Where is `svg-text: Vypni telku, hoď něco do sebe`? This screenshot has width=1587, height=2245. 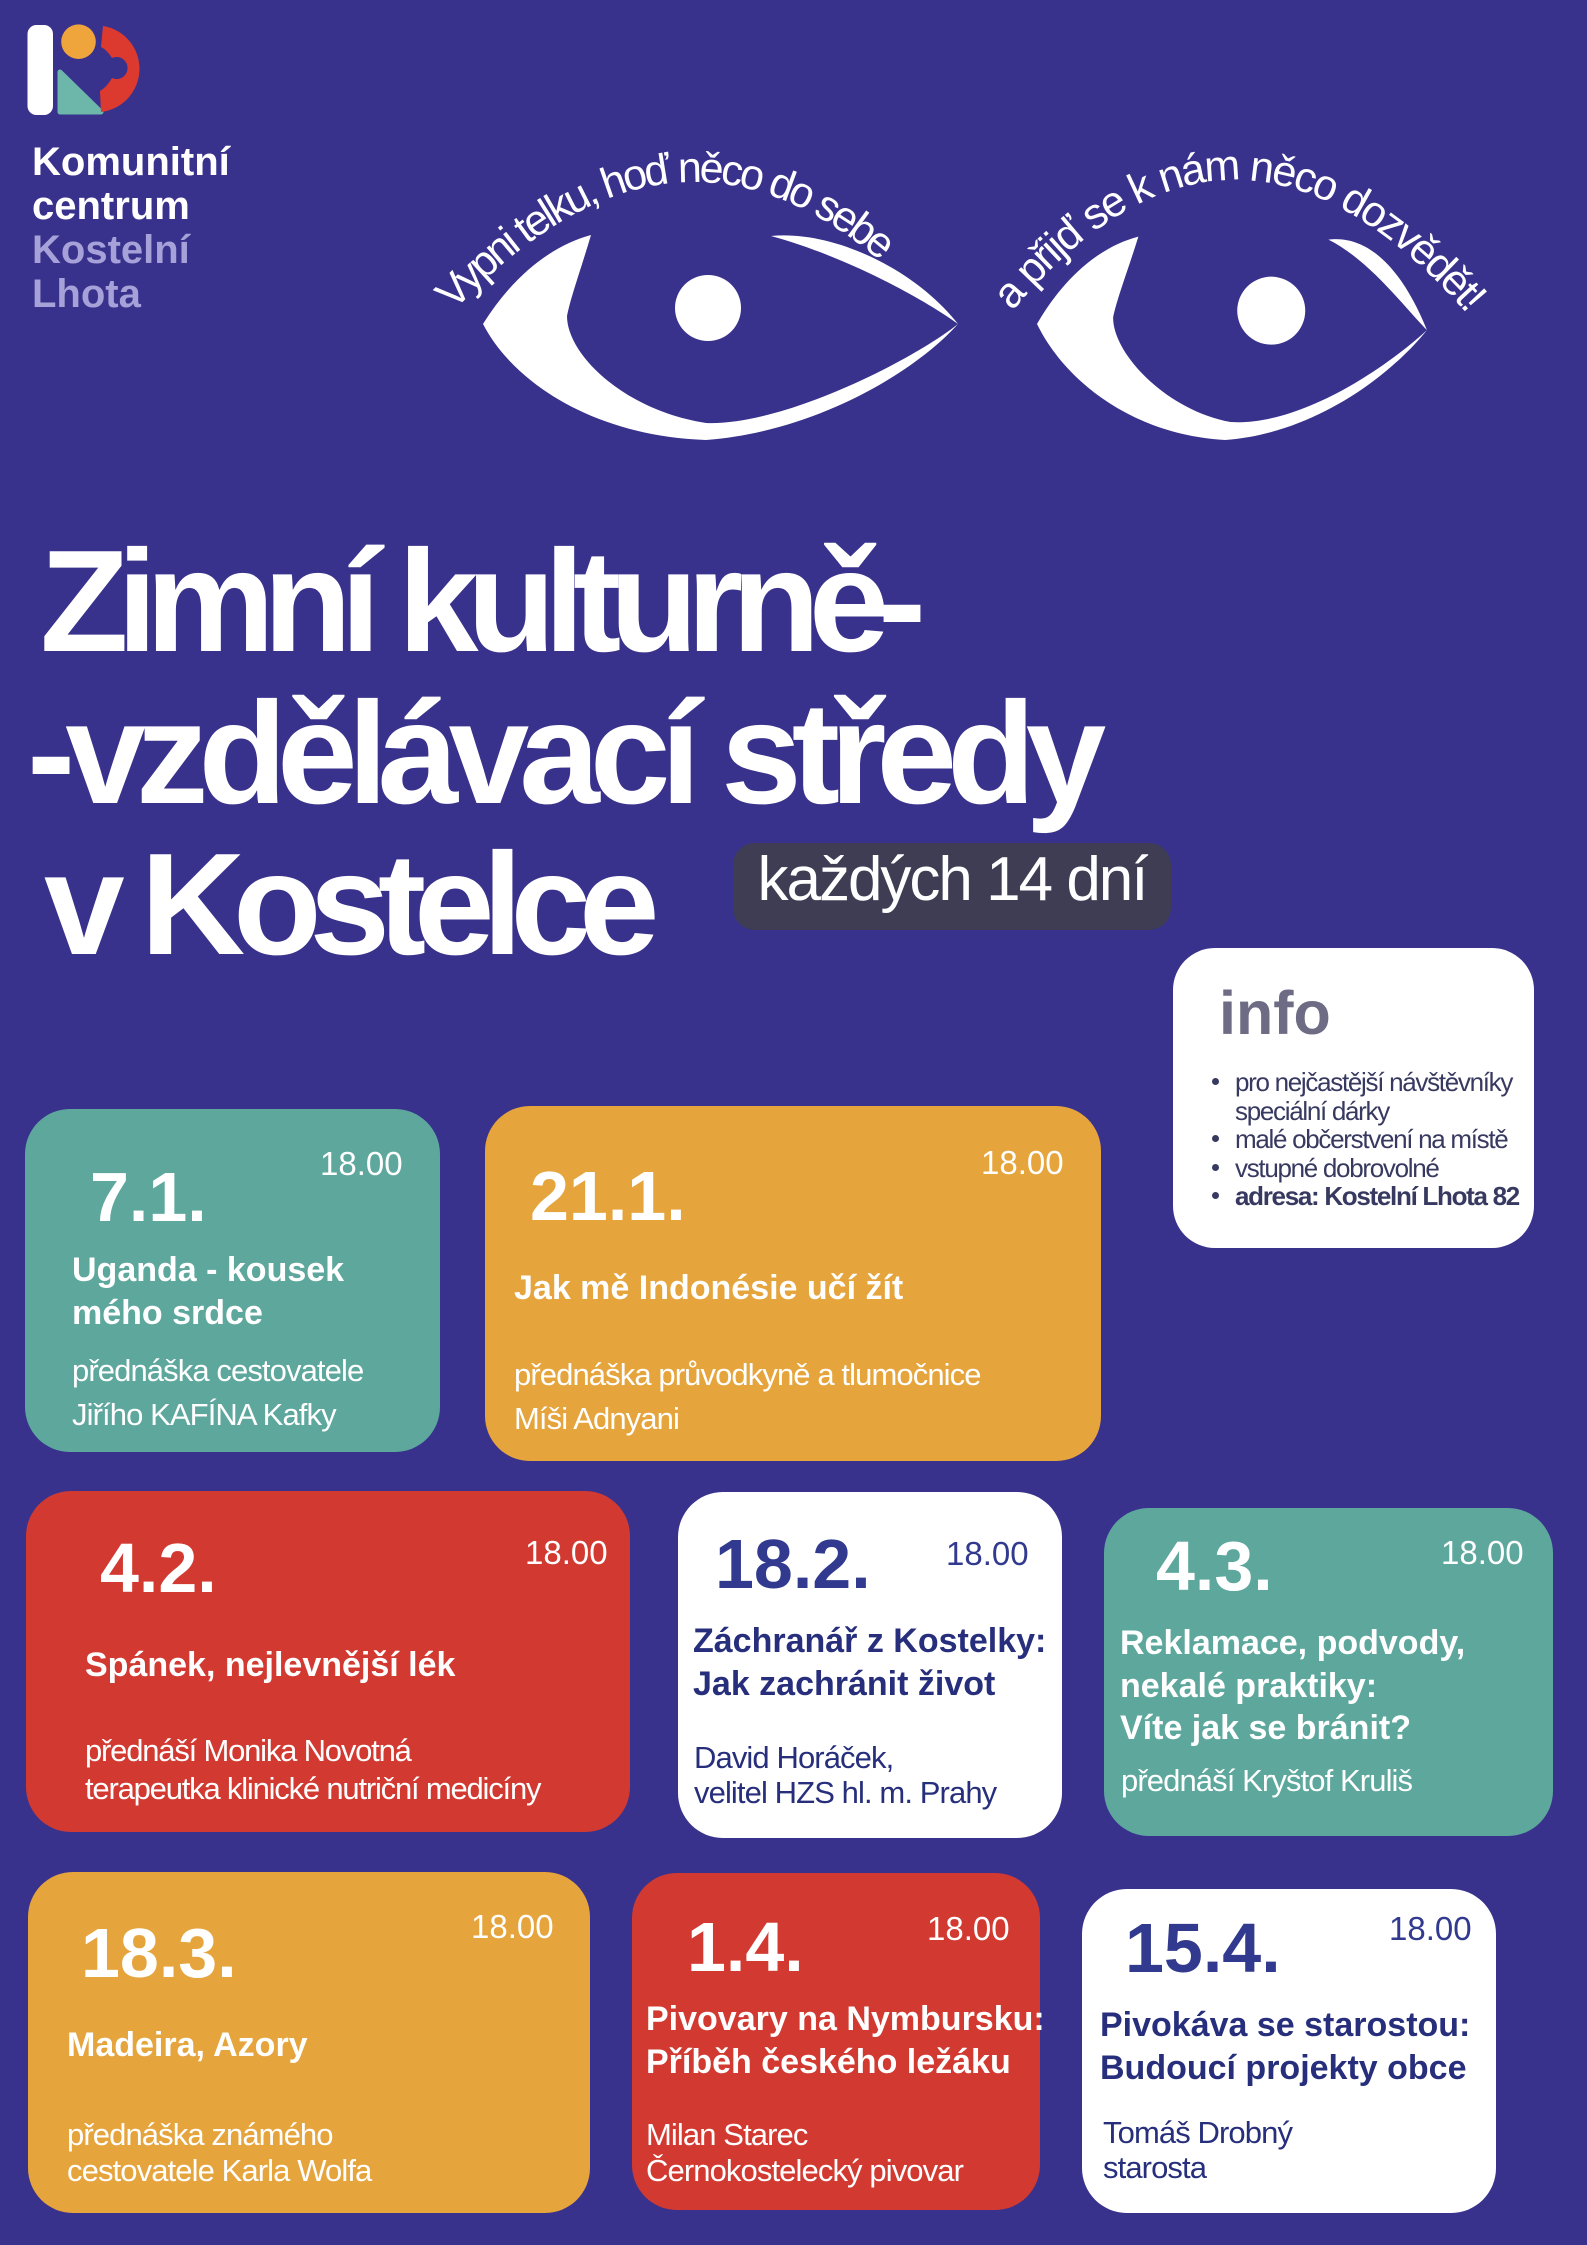 svg-text: Vypni telku, hoď něco do sebe is located at coordinates (665, 231).